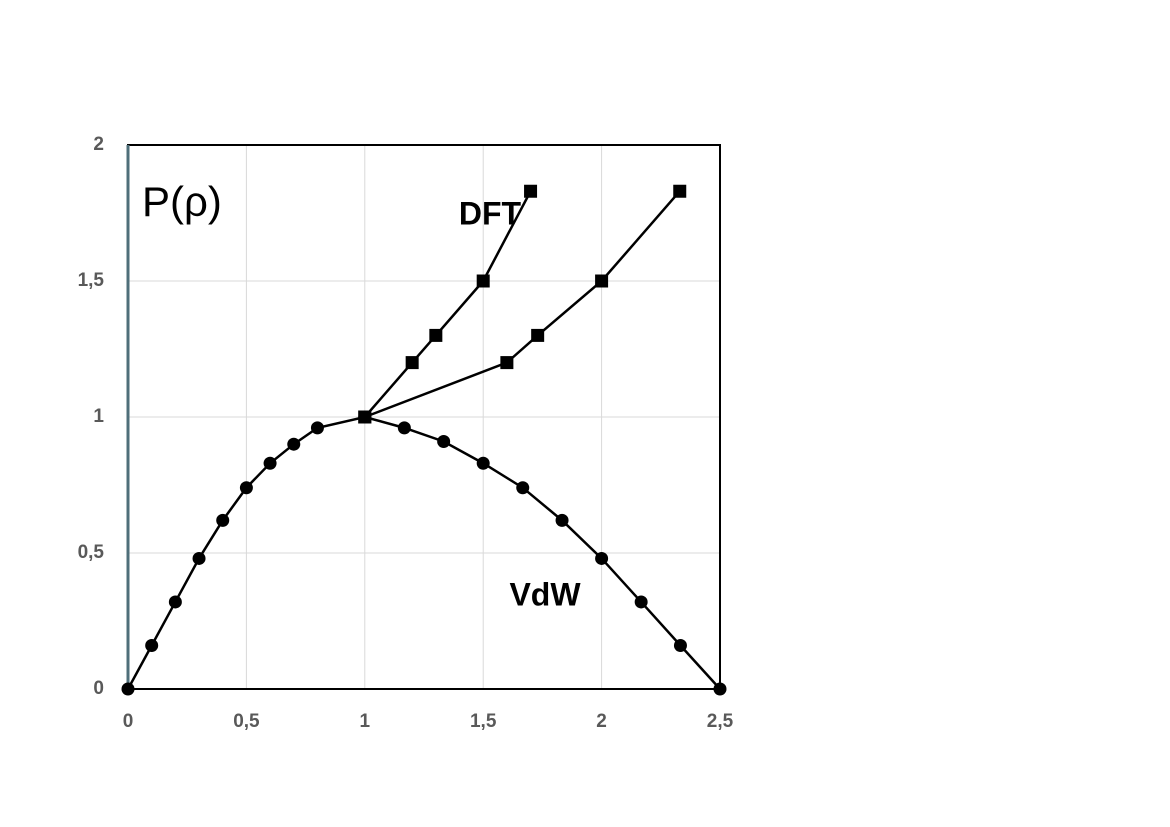 The image size is (1170, 827). What do you see at coordinates (91, 552) in the screenshot?
I see `y-tick-label: 0,5` at bounding box center [91, 552].